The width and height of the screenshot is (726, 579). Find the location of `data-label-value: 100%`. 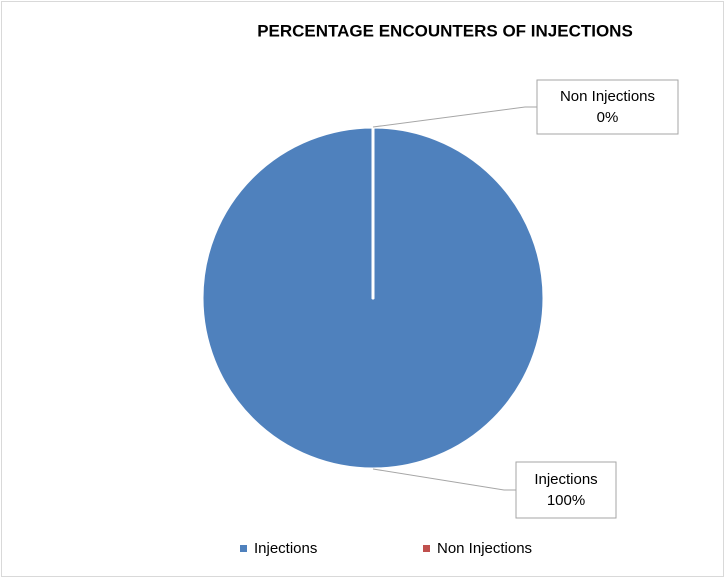

data-label-value: 100% is located at coordinates (566, 500).